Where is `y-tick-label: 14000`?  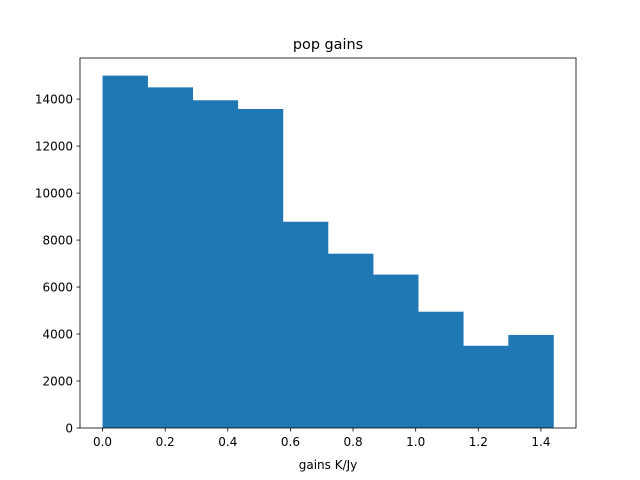 y-tick-label: 14000 is located at coordinates (54, 100).